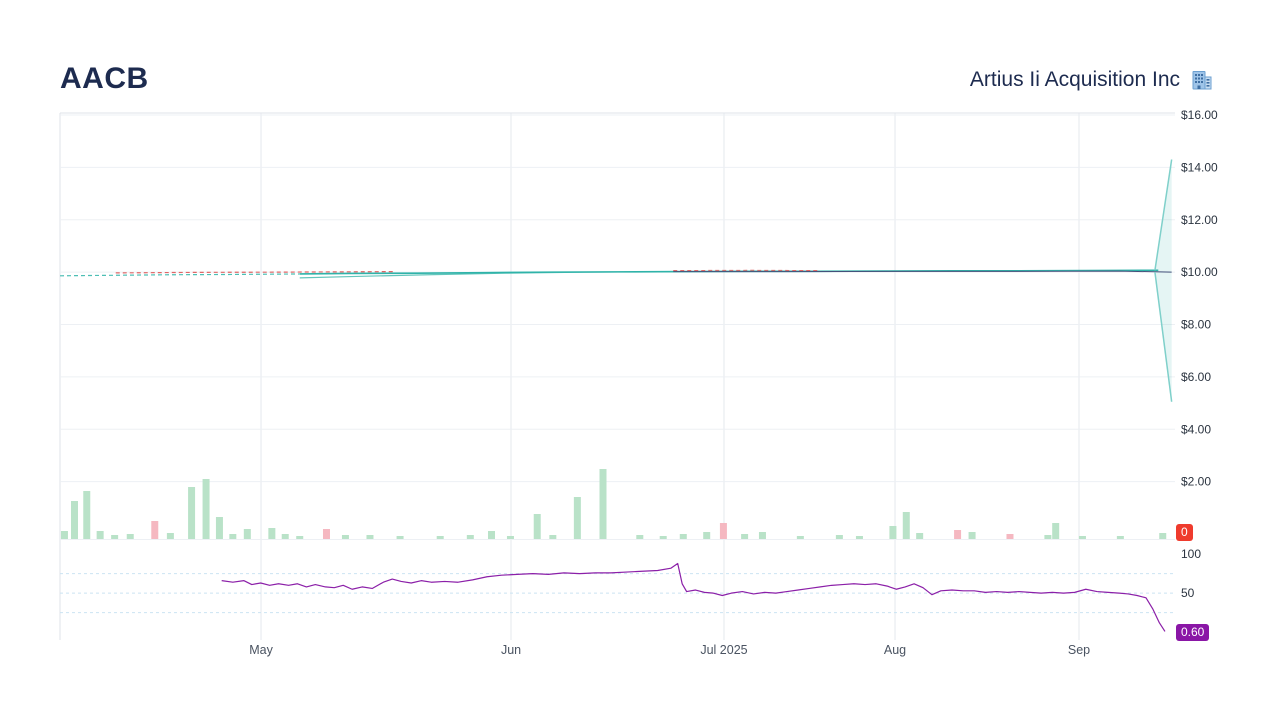 The width and height of the screenshot is (1280, 720). Describe the element at coordinates (922, 271) in the screenshot. I see `price-overlay-navy-line` at that location.